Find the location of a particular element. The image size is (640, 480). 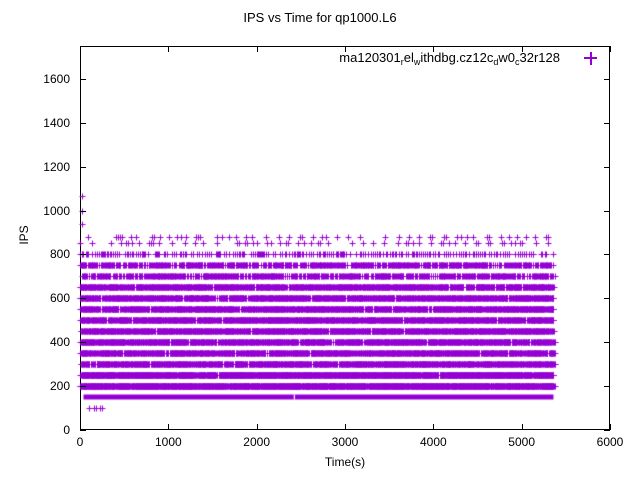

y-tick-label: 1200 is located at coordinates (56, 166).